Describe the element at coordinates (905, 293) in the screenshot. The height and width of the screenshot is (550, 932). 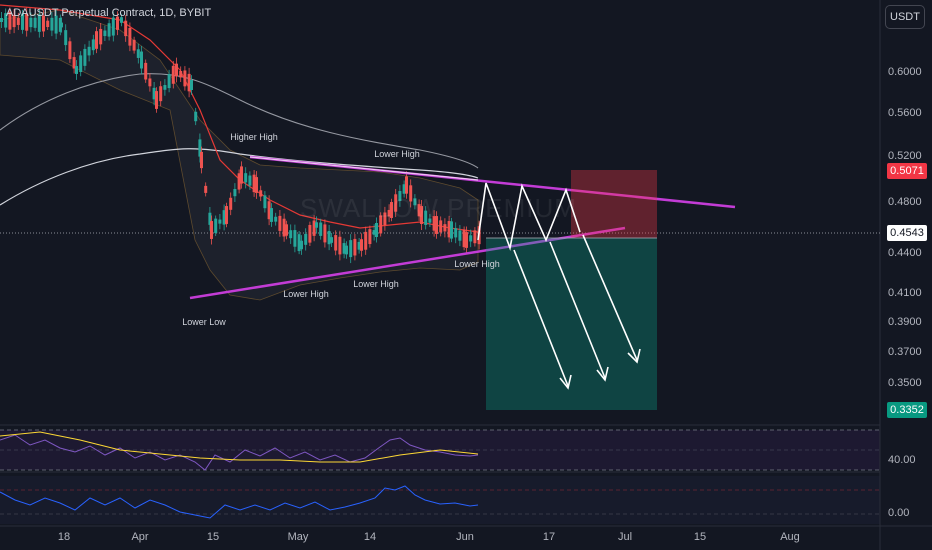
I see `price-label: 0.4100` at that location.